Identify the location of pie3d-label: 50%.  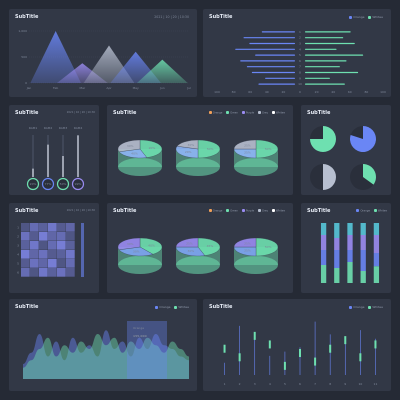
(210, 149).